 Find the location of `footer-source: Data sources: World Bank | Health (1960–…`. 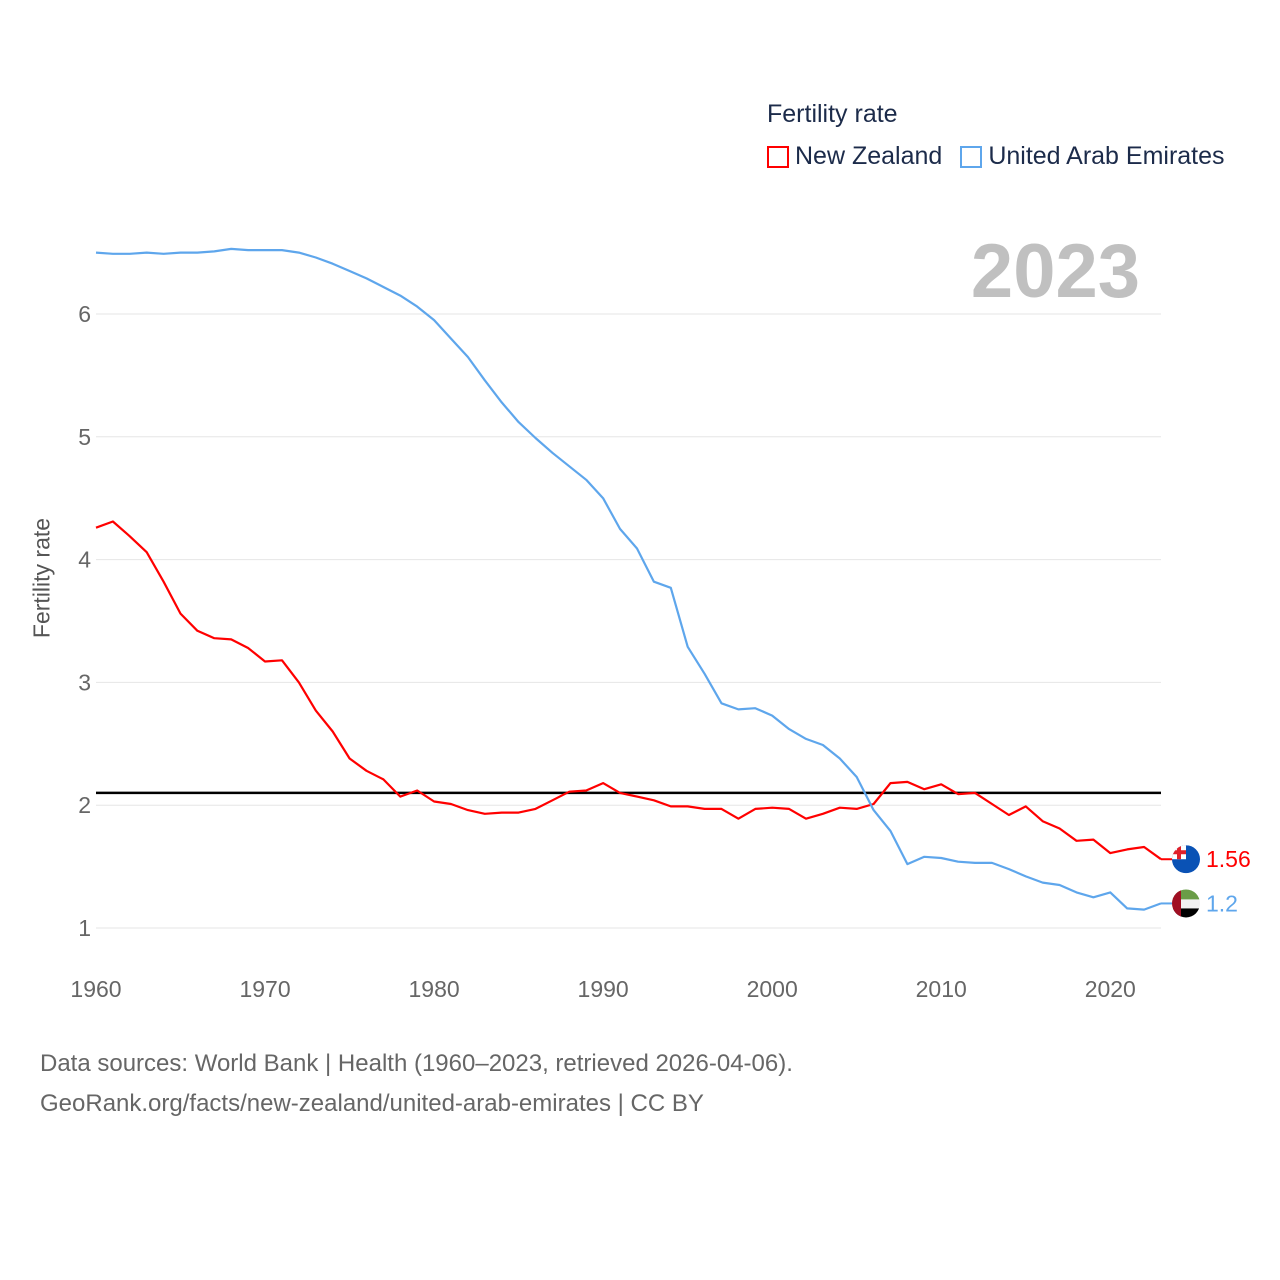

footer-source: Data sources: World Bank | Health (1960–… is located at coordinates (416, 1063).